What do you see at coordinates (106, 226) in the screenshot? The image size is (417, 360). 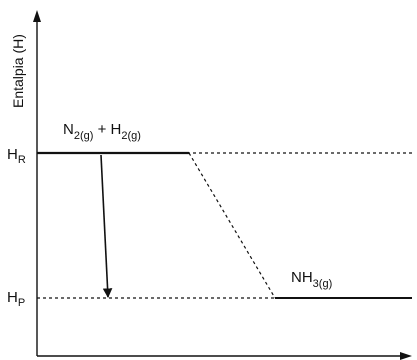 I see `enthalpy-change-arrow` at bounding box center [106, 226].